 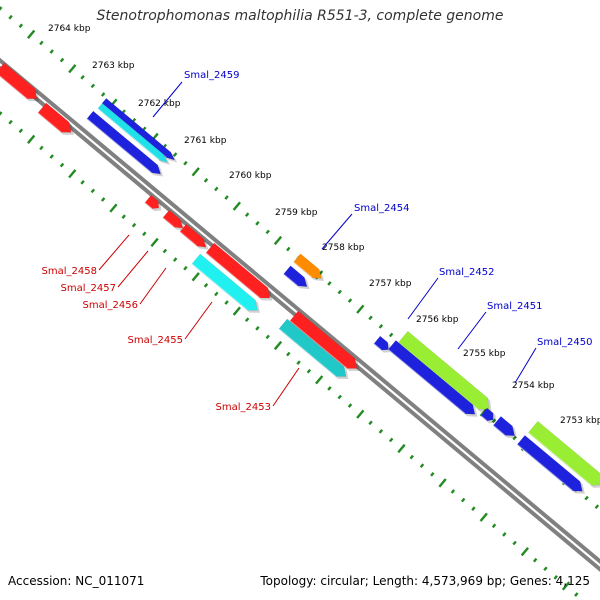 I want to click on gene-blue-x2, so click(x=503, y=426).